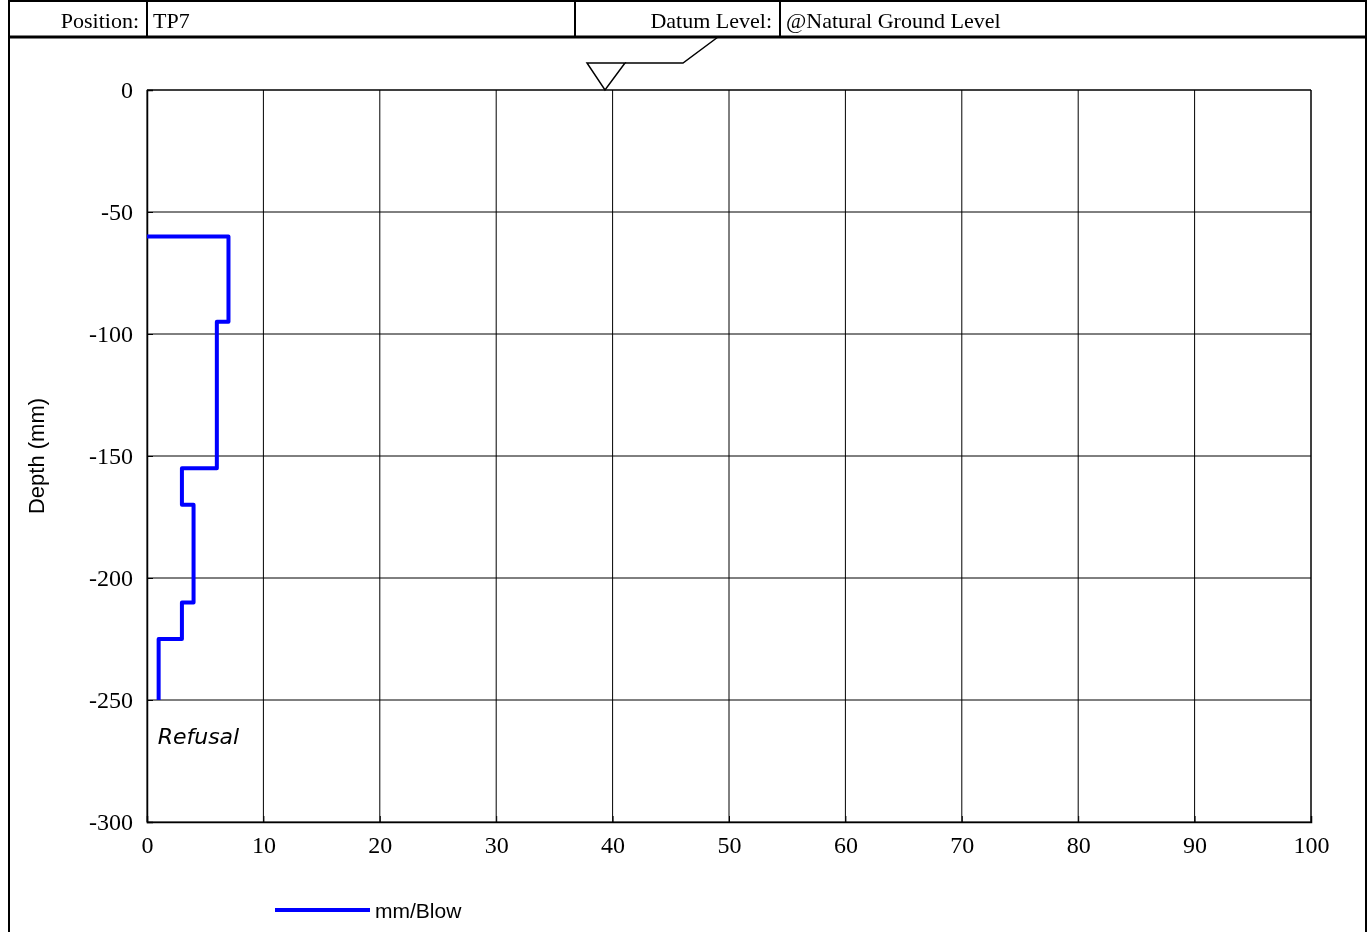 Image resolution: width=1367 pixels, height=932 pixels. What do you see at coordinates (117, 212) in the screenshot?
I see `y-tick-label: -50` at bounding box center [117, 212].